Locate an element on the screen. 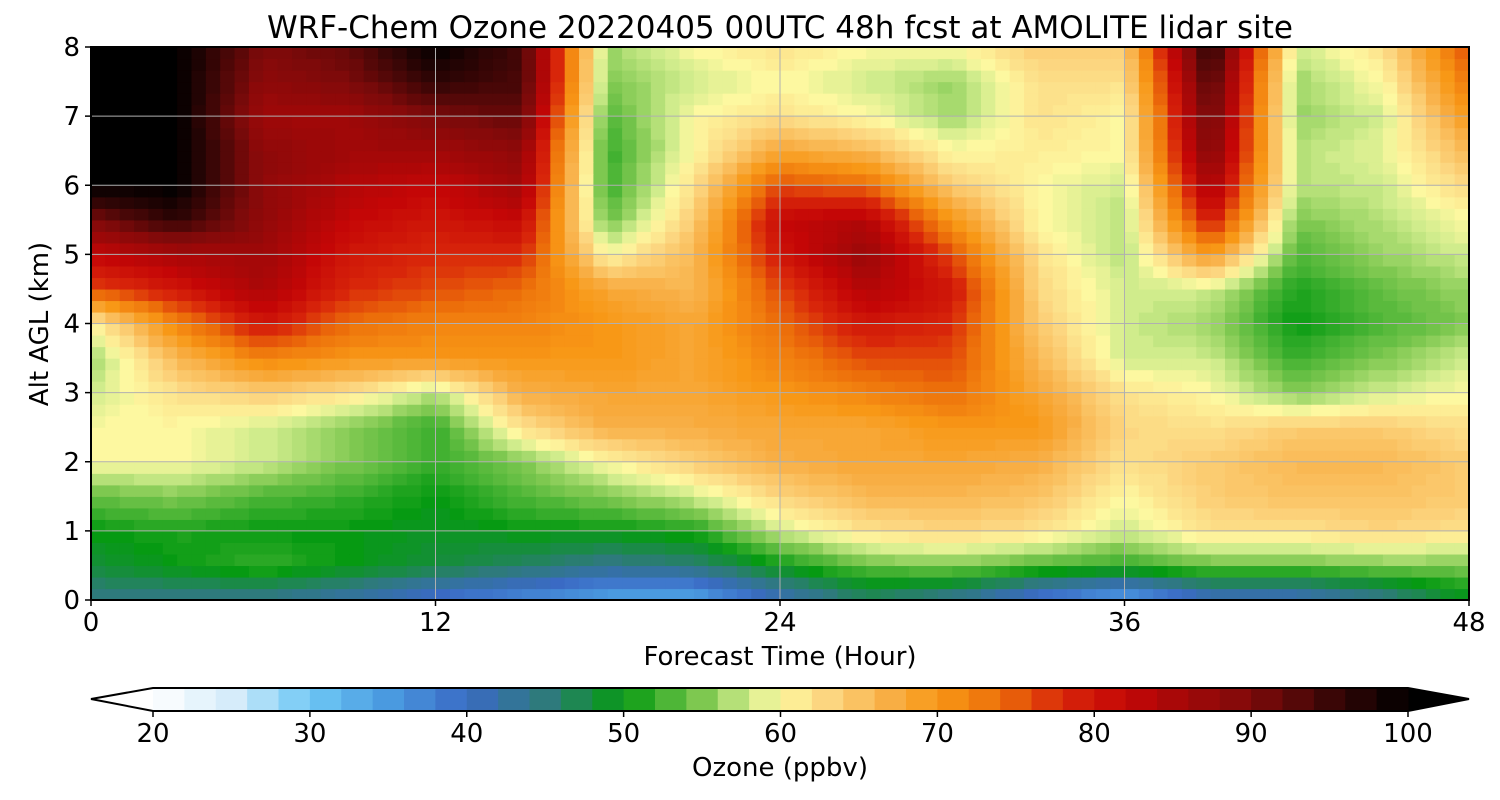 This screenshot has height=800, width=1500. colorbar-swatch is located at coordinates (482, 699).